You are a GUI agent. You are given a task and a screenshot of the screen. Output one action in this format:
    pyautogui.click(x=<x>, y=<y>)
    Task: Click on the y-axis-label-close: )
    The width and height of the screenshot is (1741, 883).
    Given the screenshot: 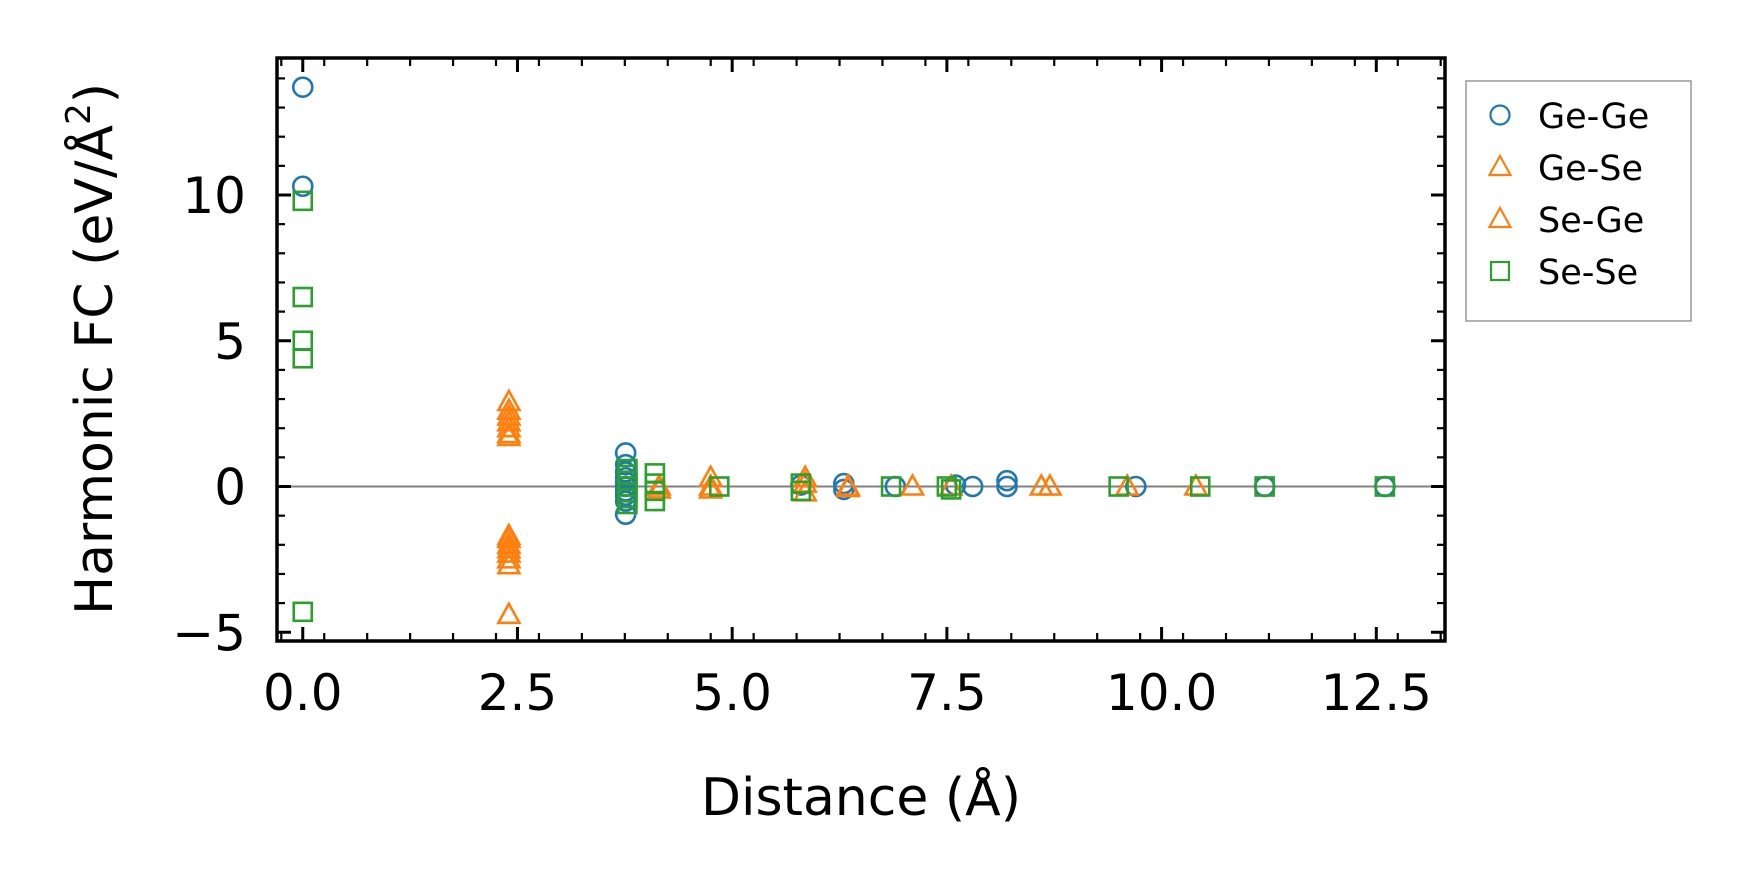 What is the action you would take?
    pyautogui.click(x=95, y=93)
    